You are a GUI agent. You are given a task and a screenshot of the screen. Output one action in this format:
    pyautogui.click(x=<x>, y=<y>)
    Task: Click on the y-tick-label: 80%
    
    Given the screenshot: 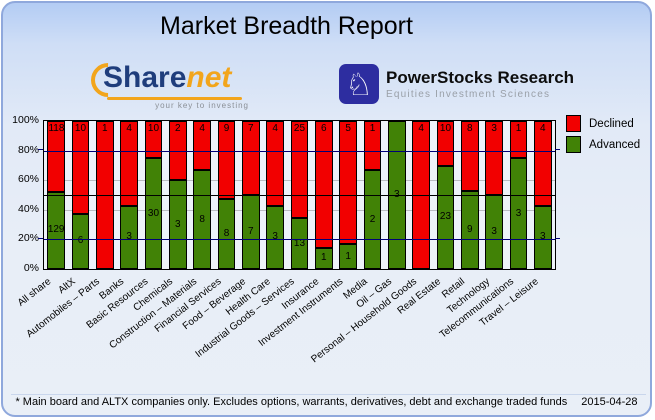 What is the action you would take?
    pyautogui.click(x=28, y=149)
    